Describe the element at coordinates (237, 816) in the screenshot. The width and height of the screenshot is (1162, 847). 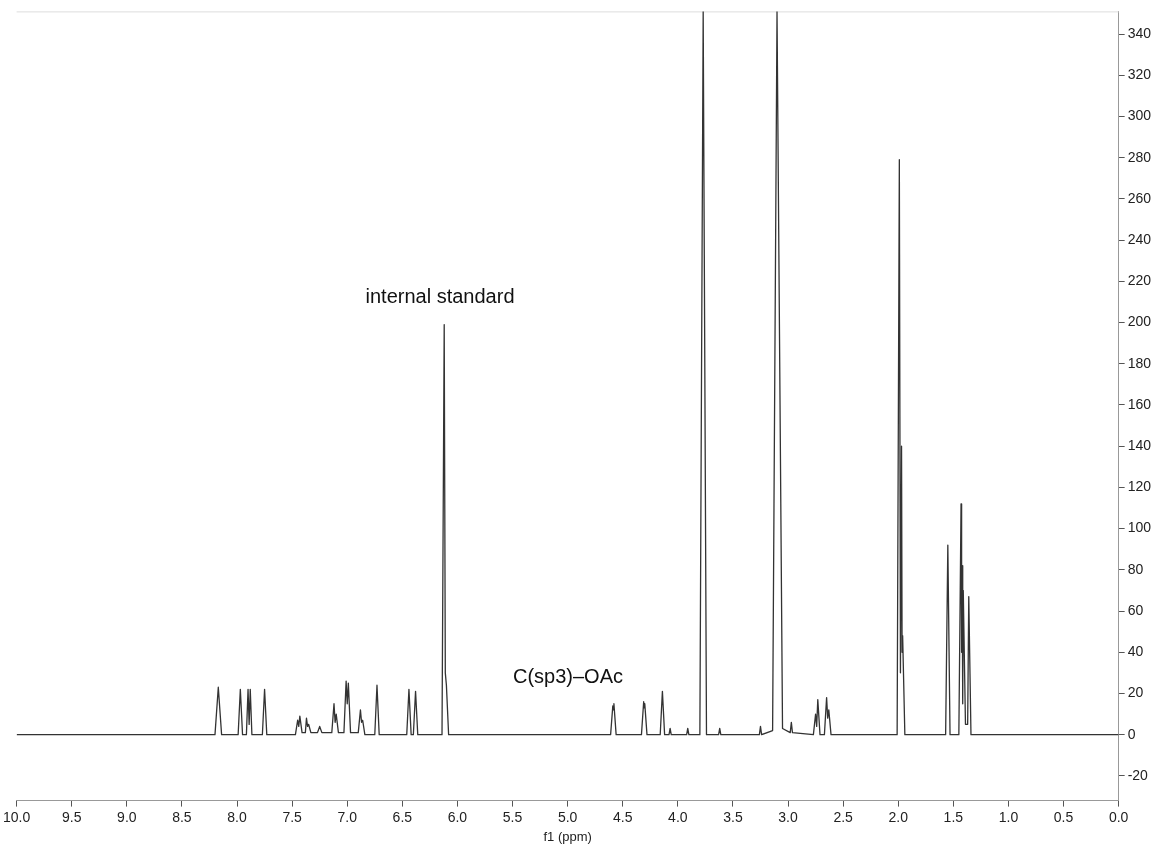
I see `x-tick-label: 8.0` at that location.